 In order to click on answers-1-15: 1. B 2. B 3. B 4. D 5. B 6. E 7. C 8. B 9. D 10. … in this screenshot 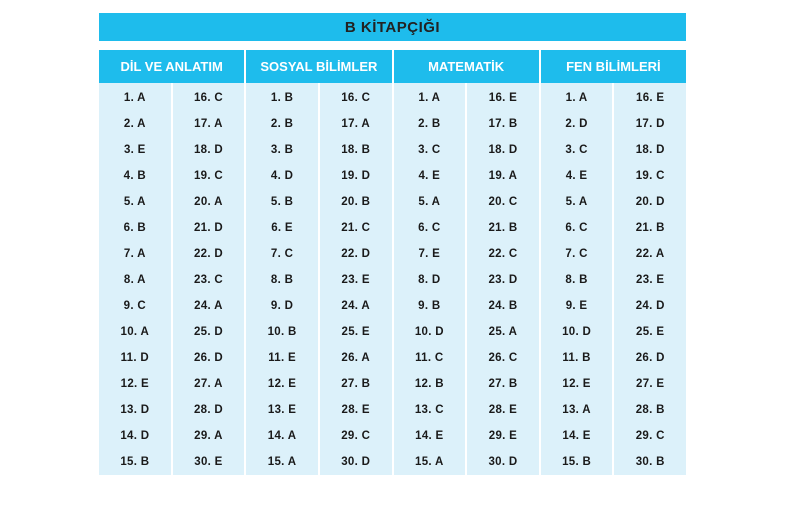, I will do `click(282, 279)`.